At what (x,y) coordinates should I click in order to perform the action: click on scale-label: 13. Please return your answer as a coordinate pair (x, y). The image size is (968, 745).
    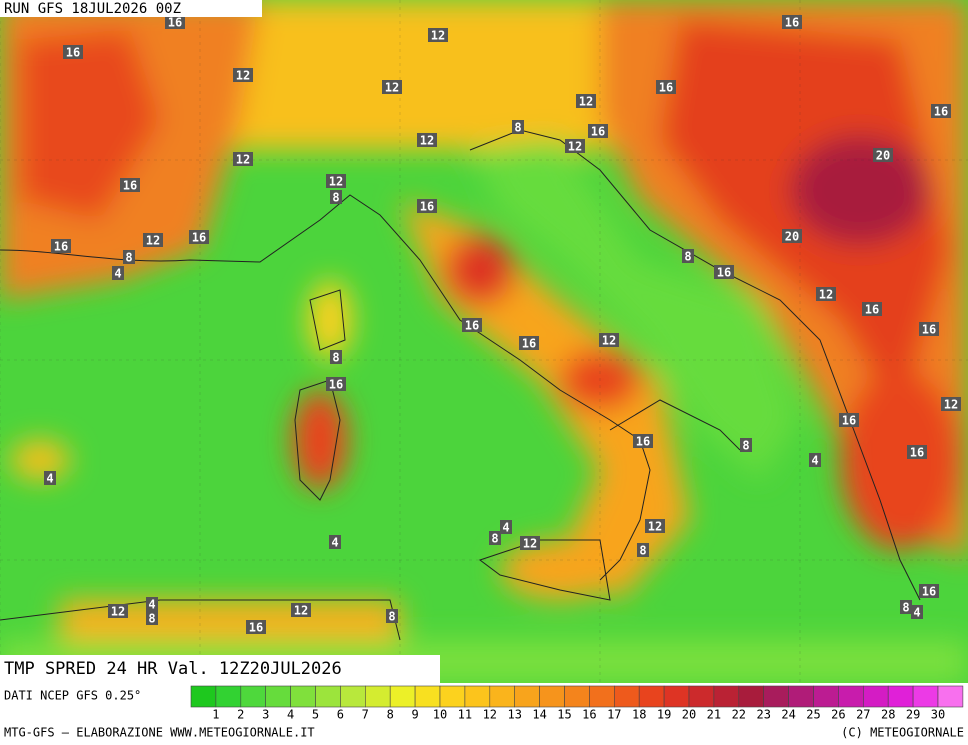
    Looking at the image, I should click on (514, 715).